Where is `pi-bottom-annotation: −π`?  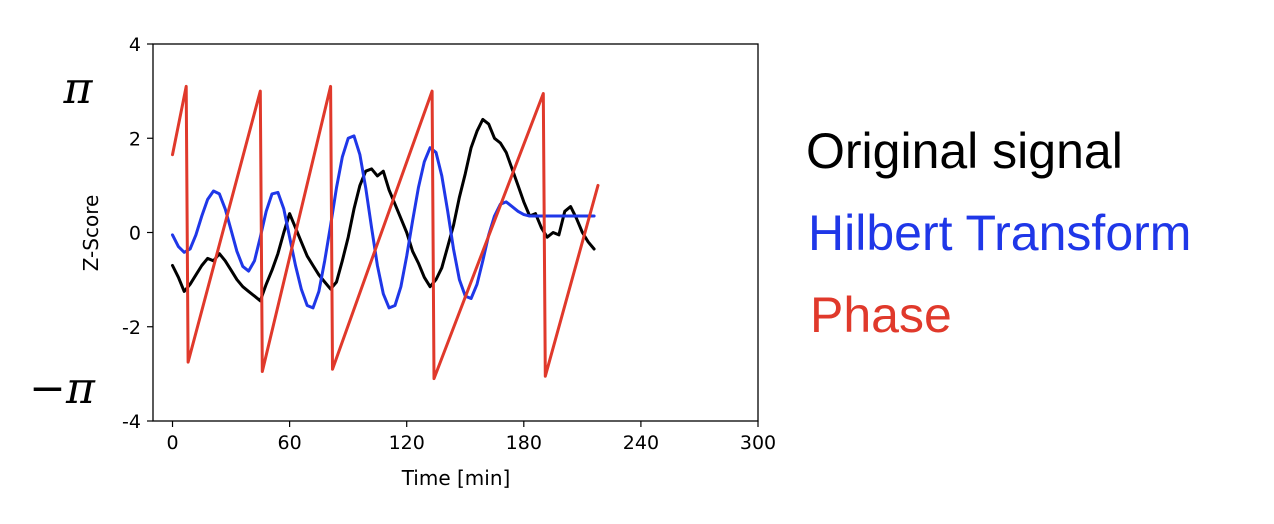
pi-bottom-annotation: −π is located at coordinates (62, 388).